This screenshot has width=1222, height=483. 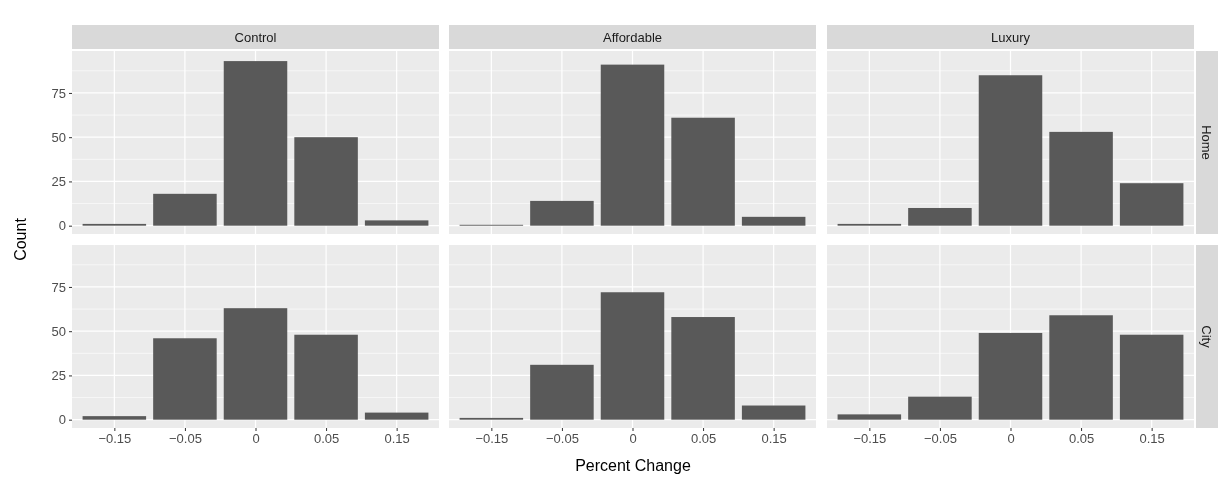 I want to click on x-axis-title: Percent Change, so click(x=633, y=465).